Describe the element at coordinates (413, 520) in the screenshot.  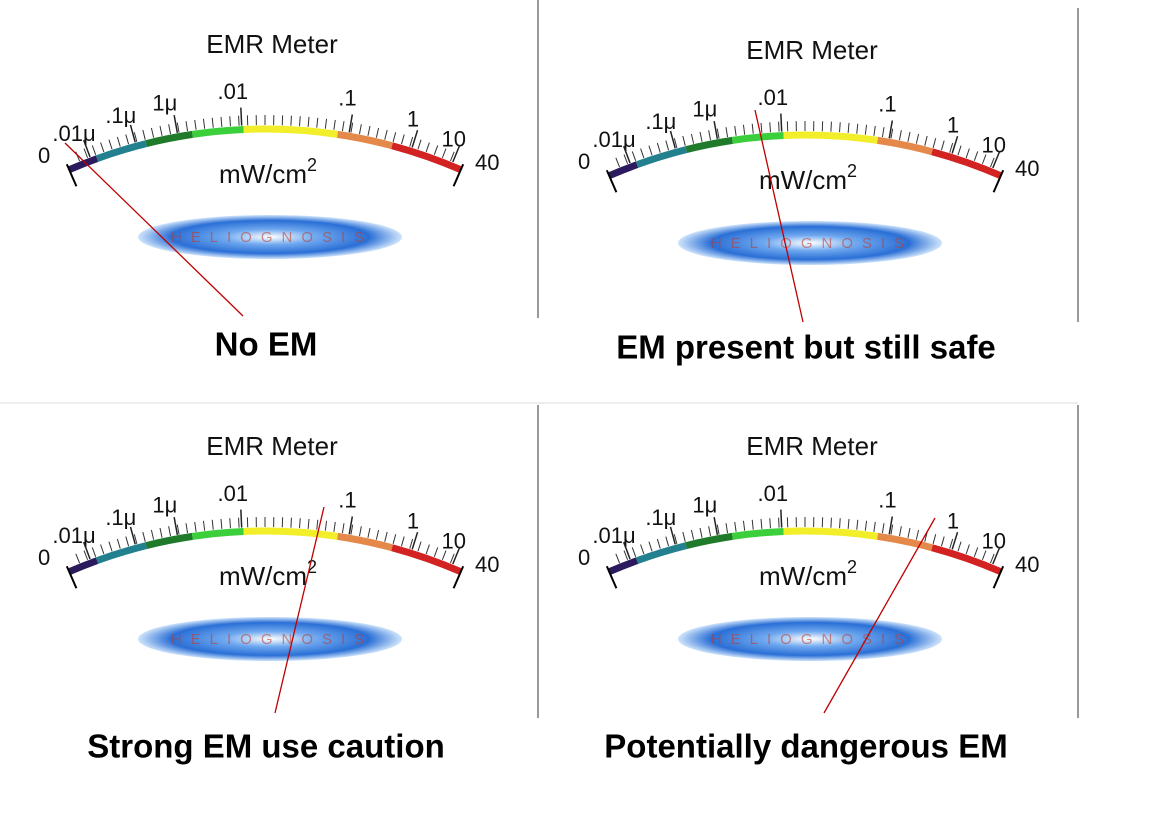
I see `scale-label: 1` at that location.